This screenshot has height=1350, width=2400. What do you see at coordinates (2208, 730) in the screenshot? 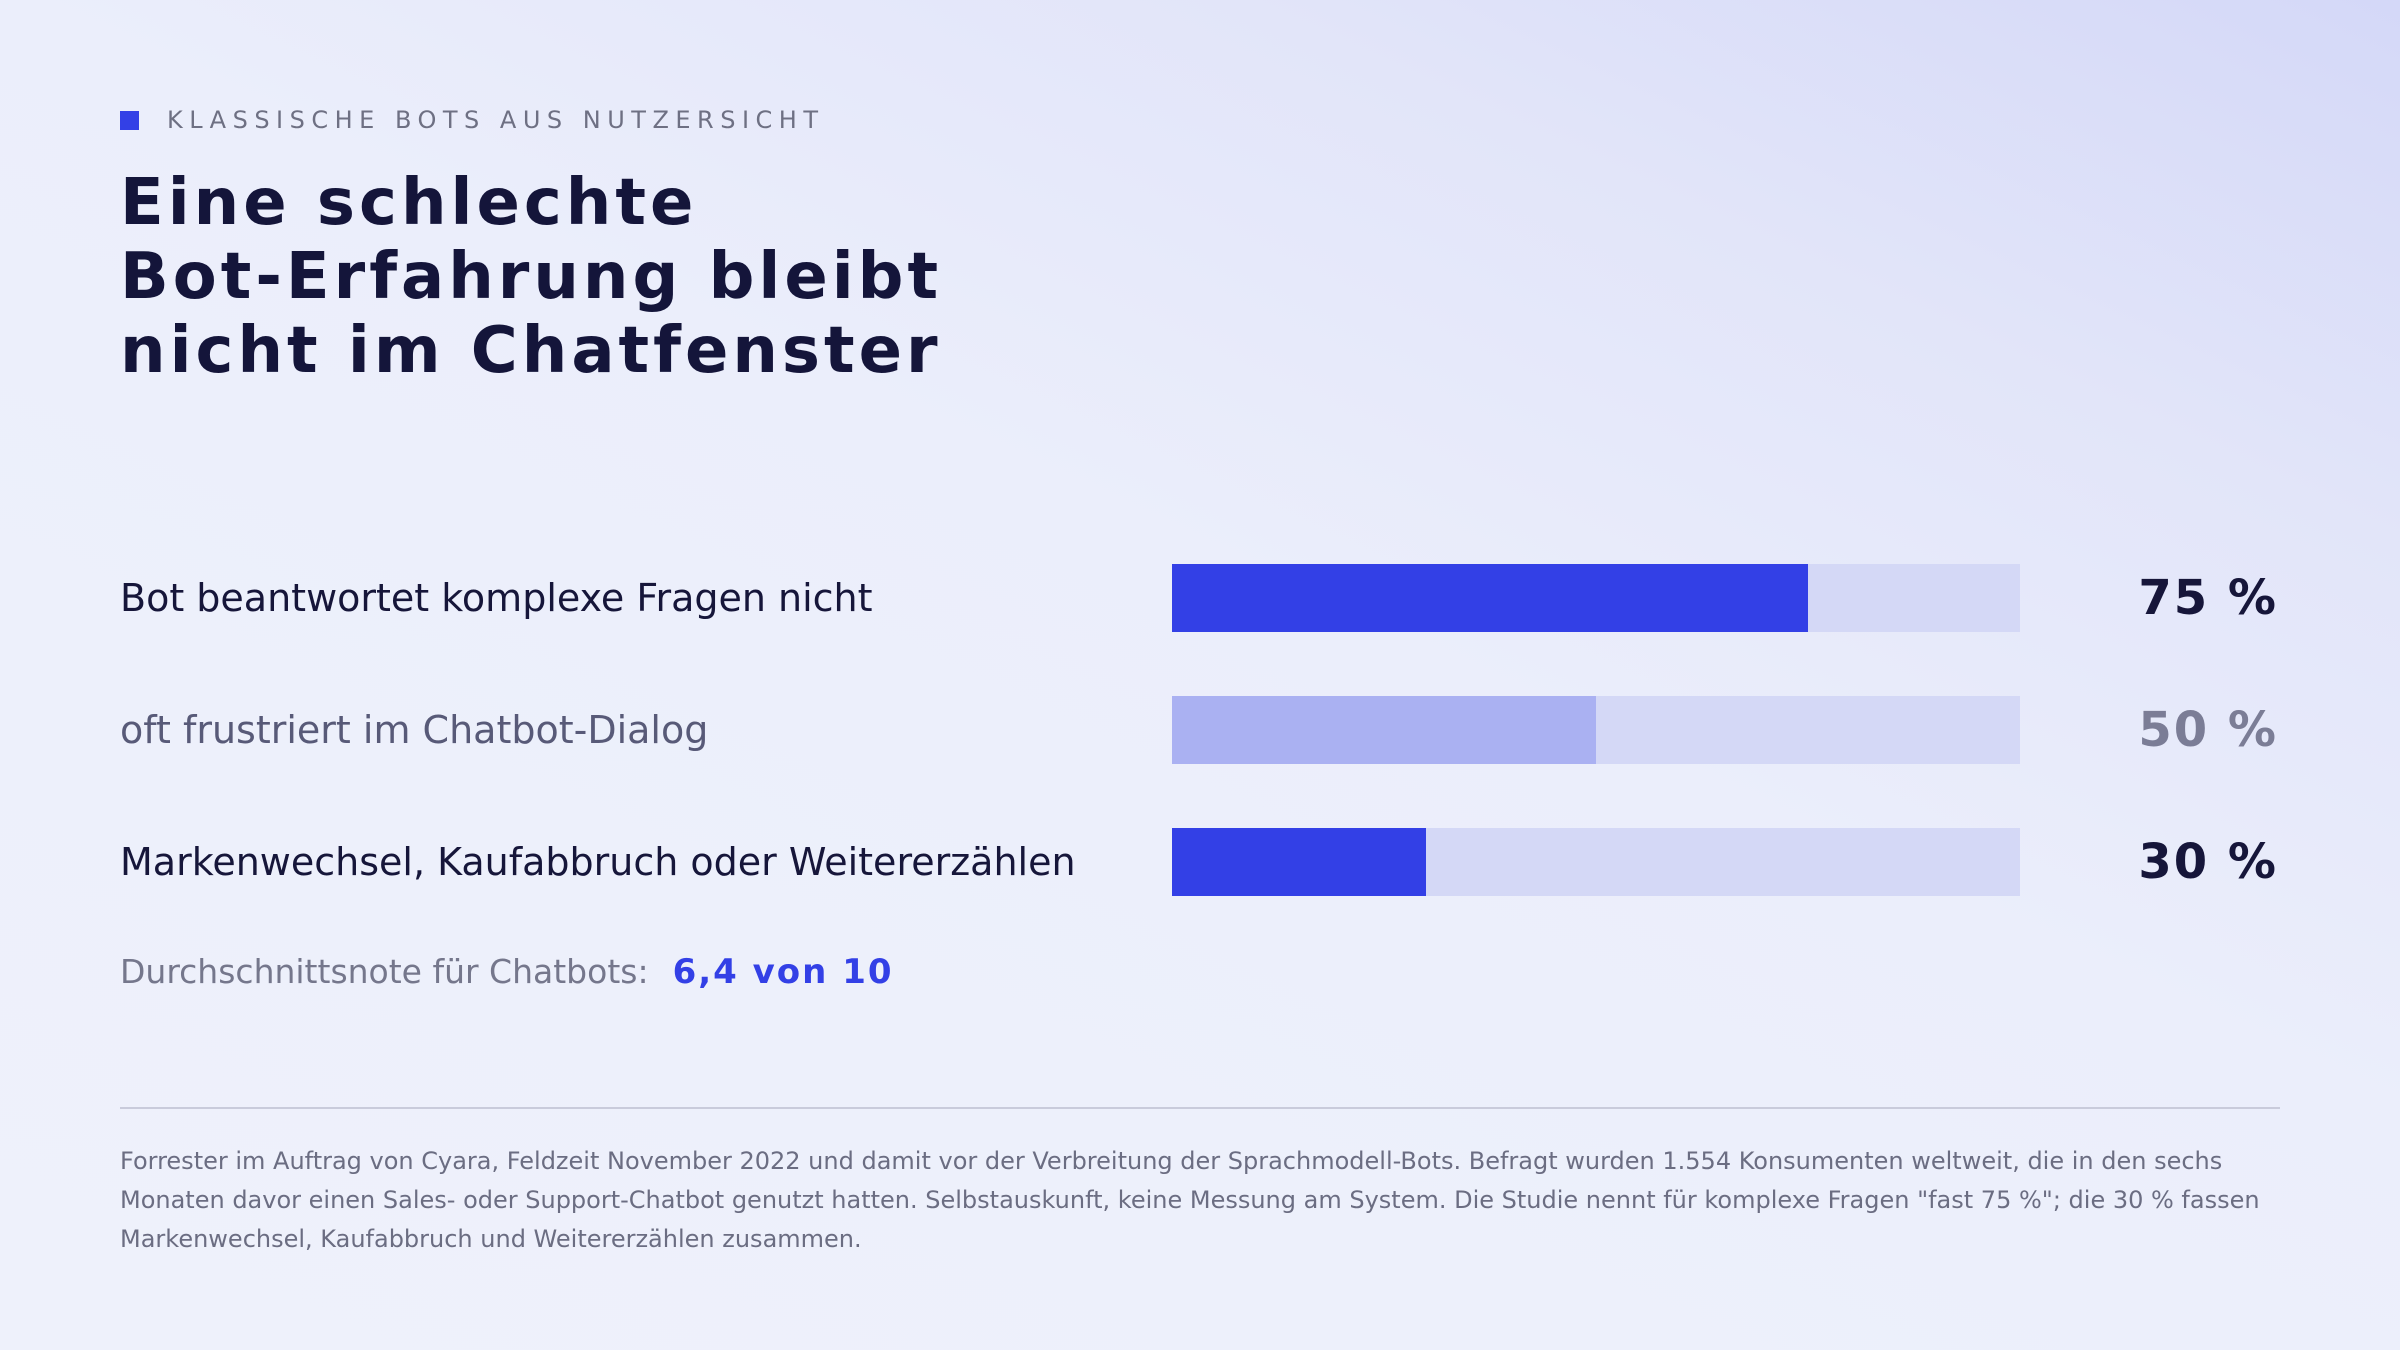
I see `bar-value-label: 50 %` at bounding box center [2208, 730].